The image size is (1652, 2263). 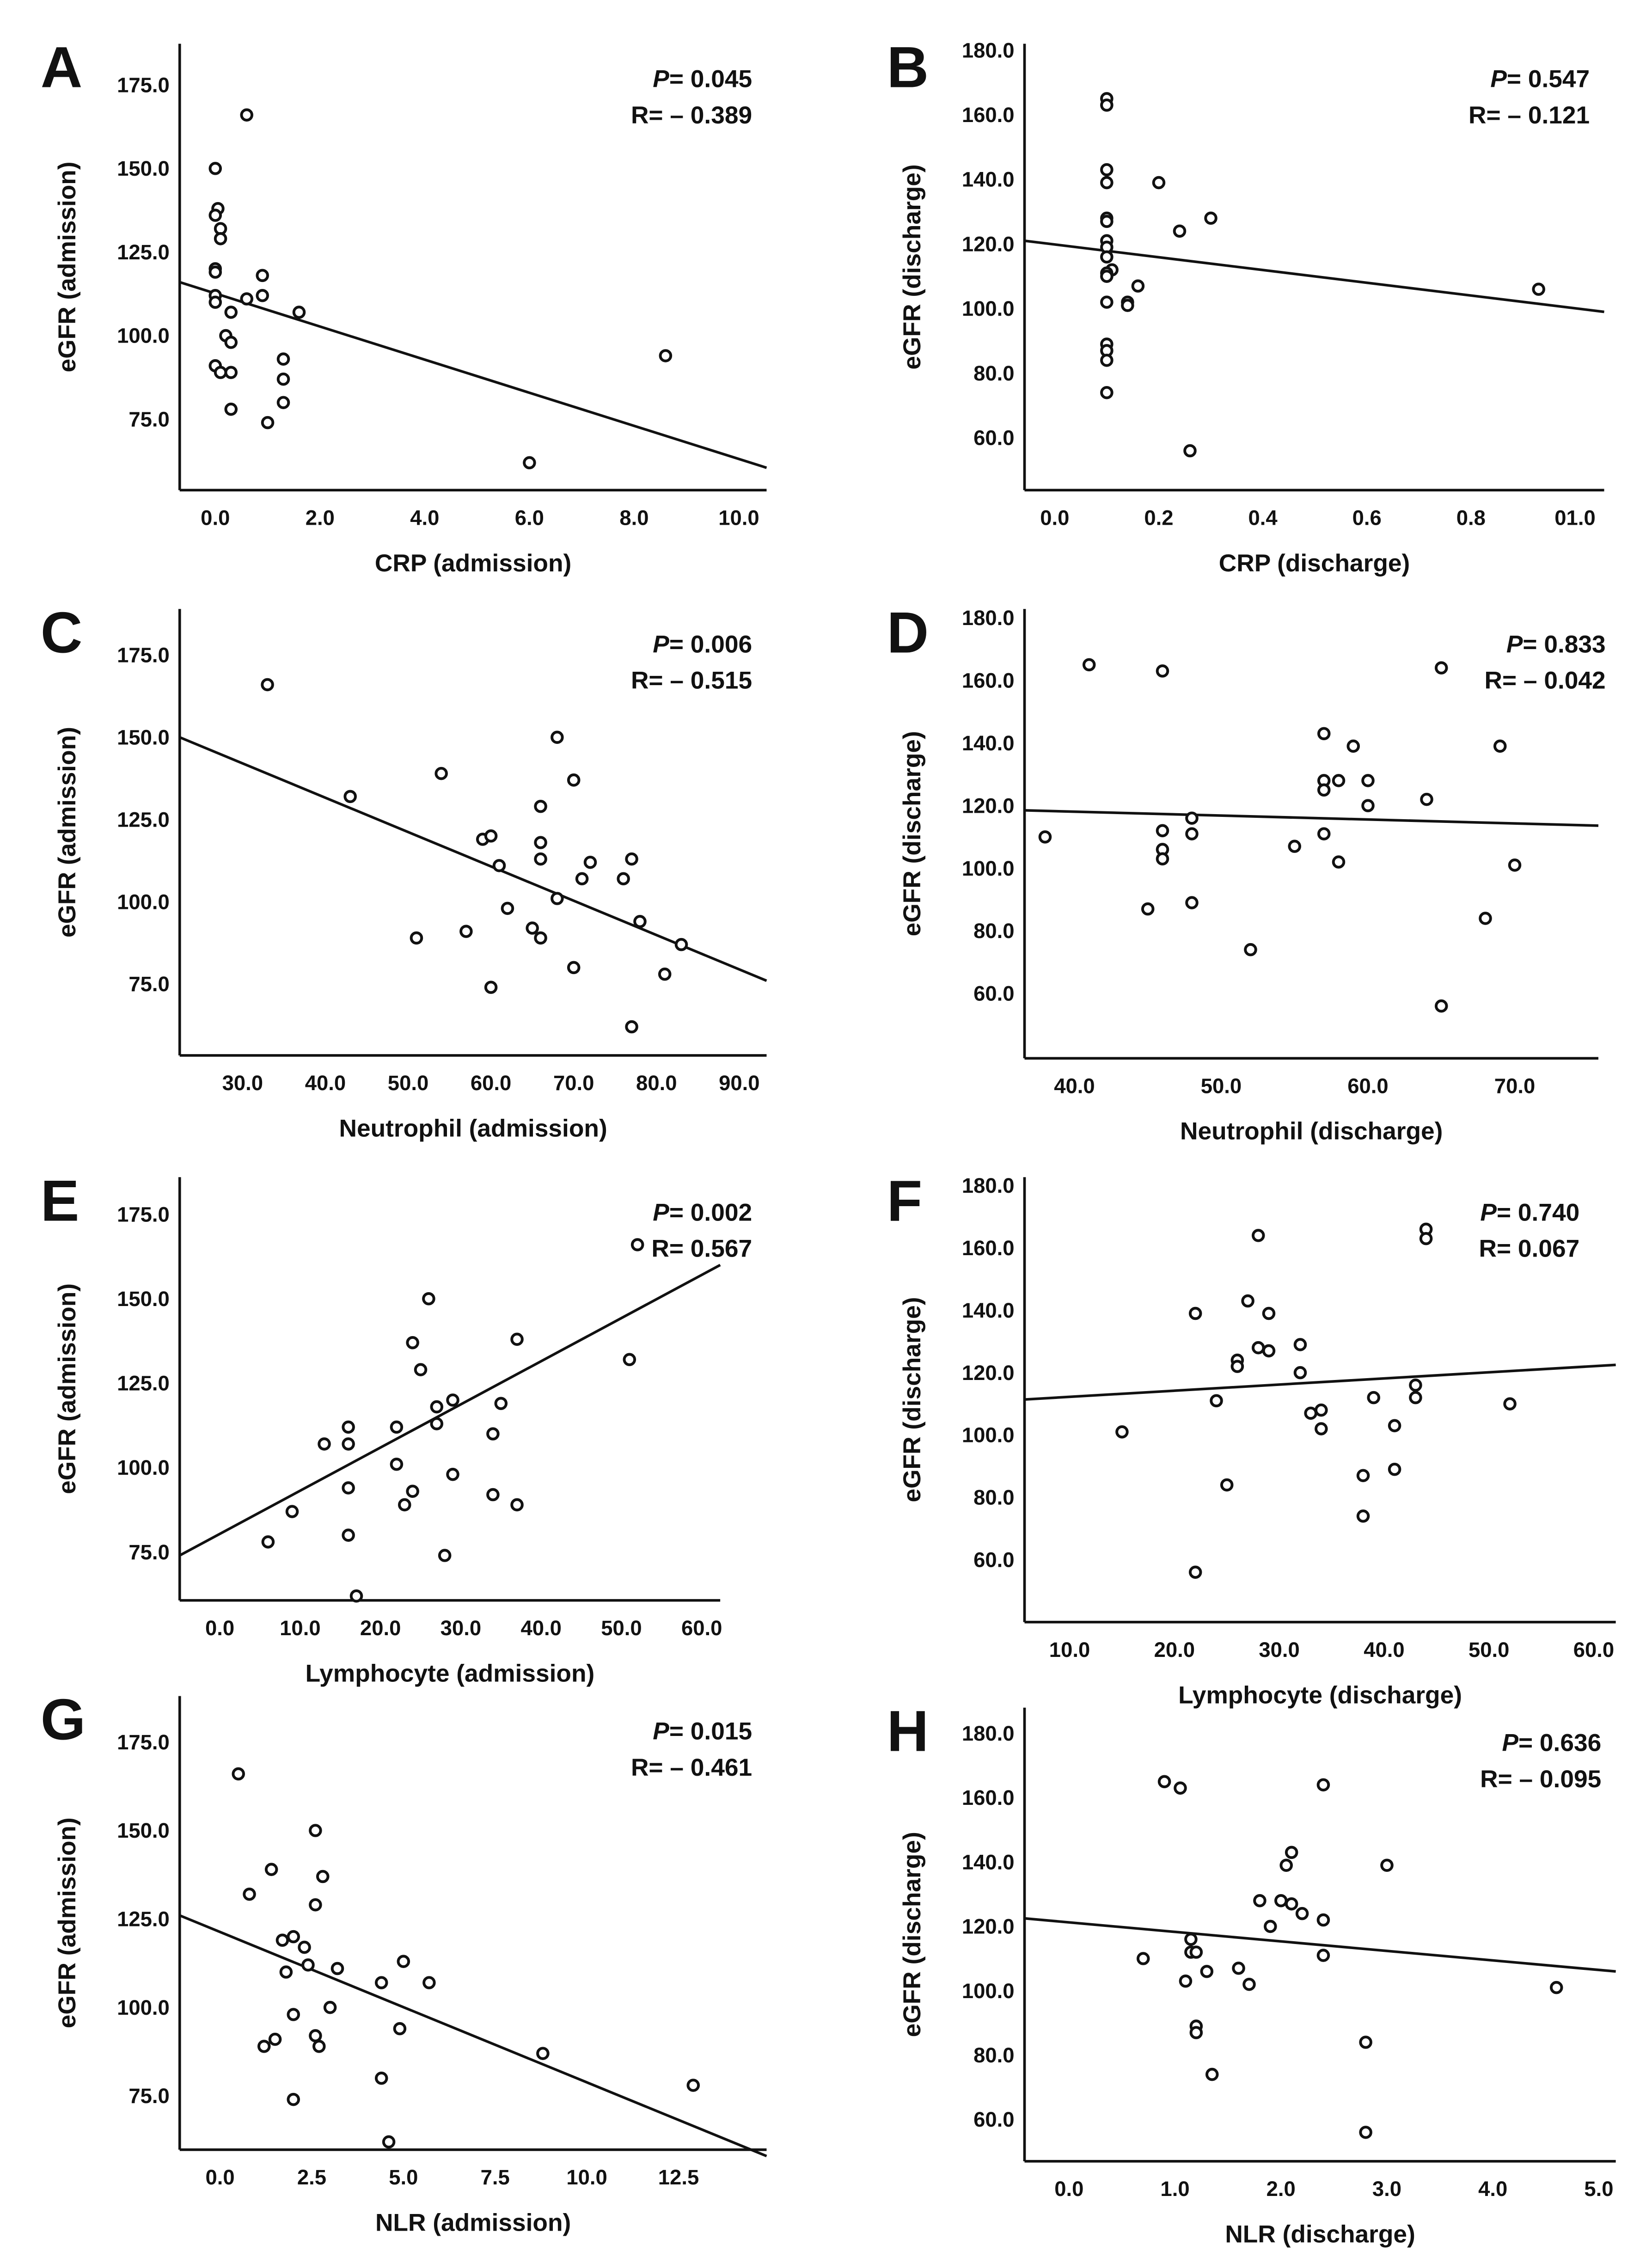 I want to click on x-tick-label: 80.0, so click(x=656, y=1083).